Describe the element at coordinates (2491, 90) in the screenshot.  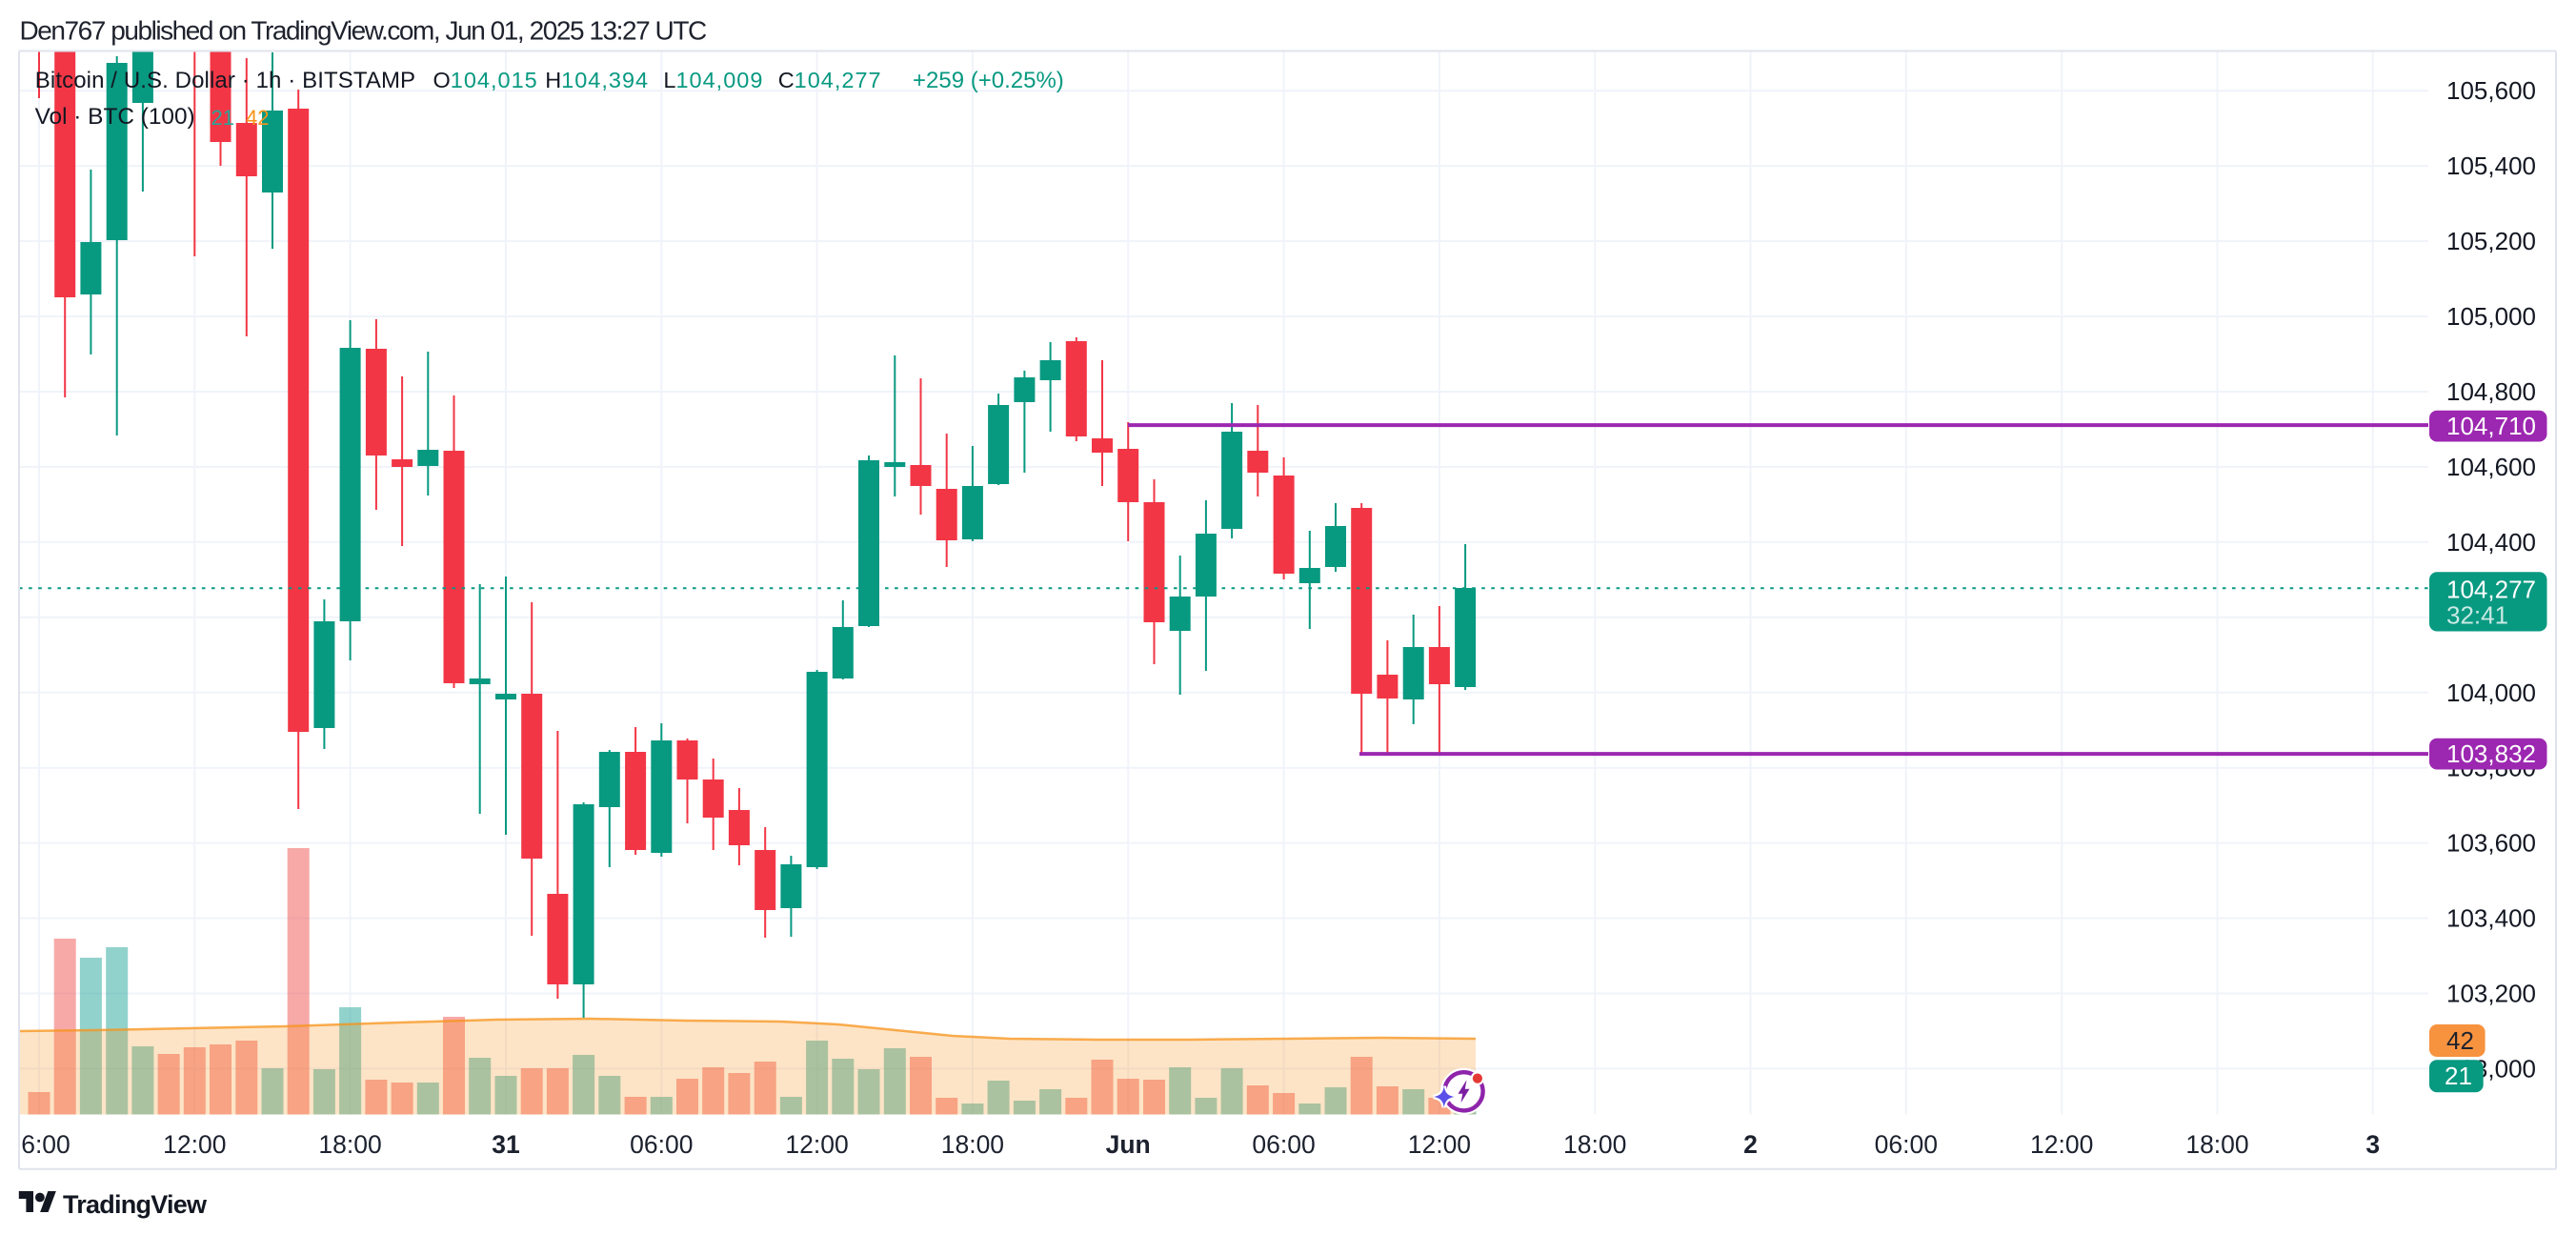
I see `svg-text: 105,600` at that location.